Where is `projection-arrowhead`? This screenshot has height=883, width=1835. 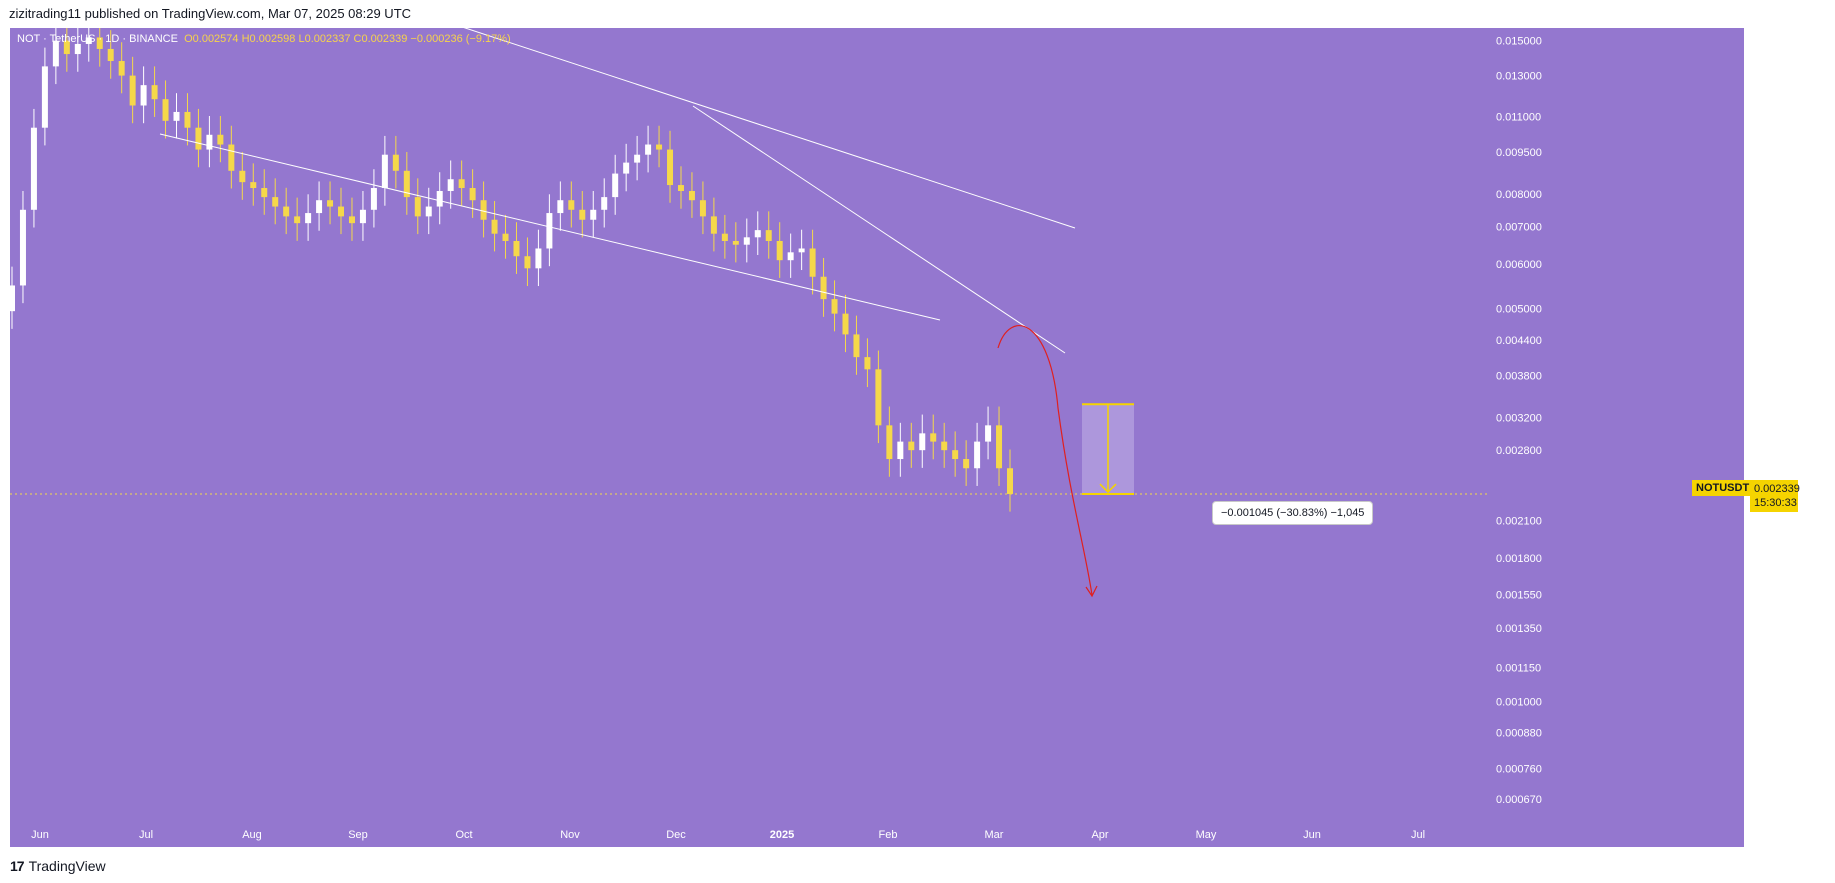 projection-arrowhead is located at coordinates (1091, 591).